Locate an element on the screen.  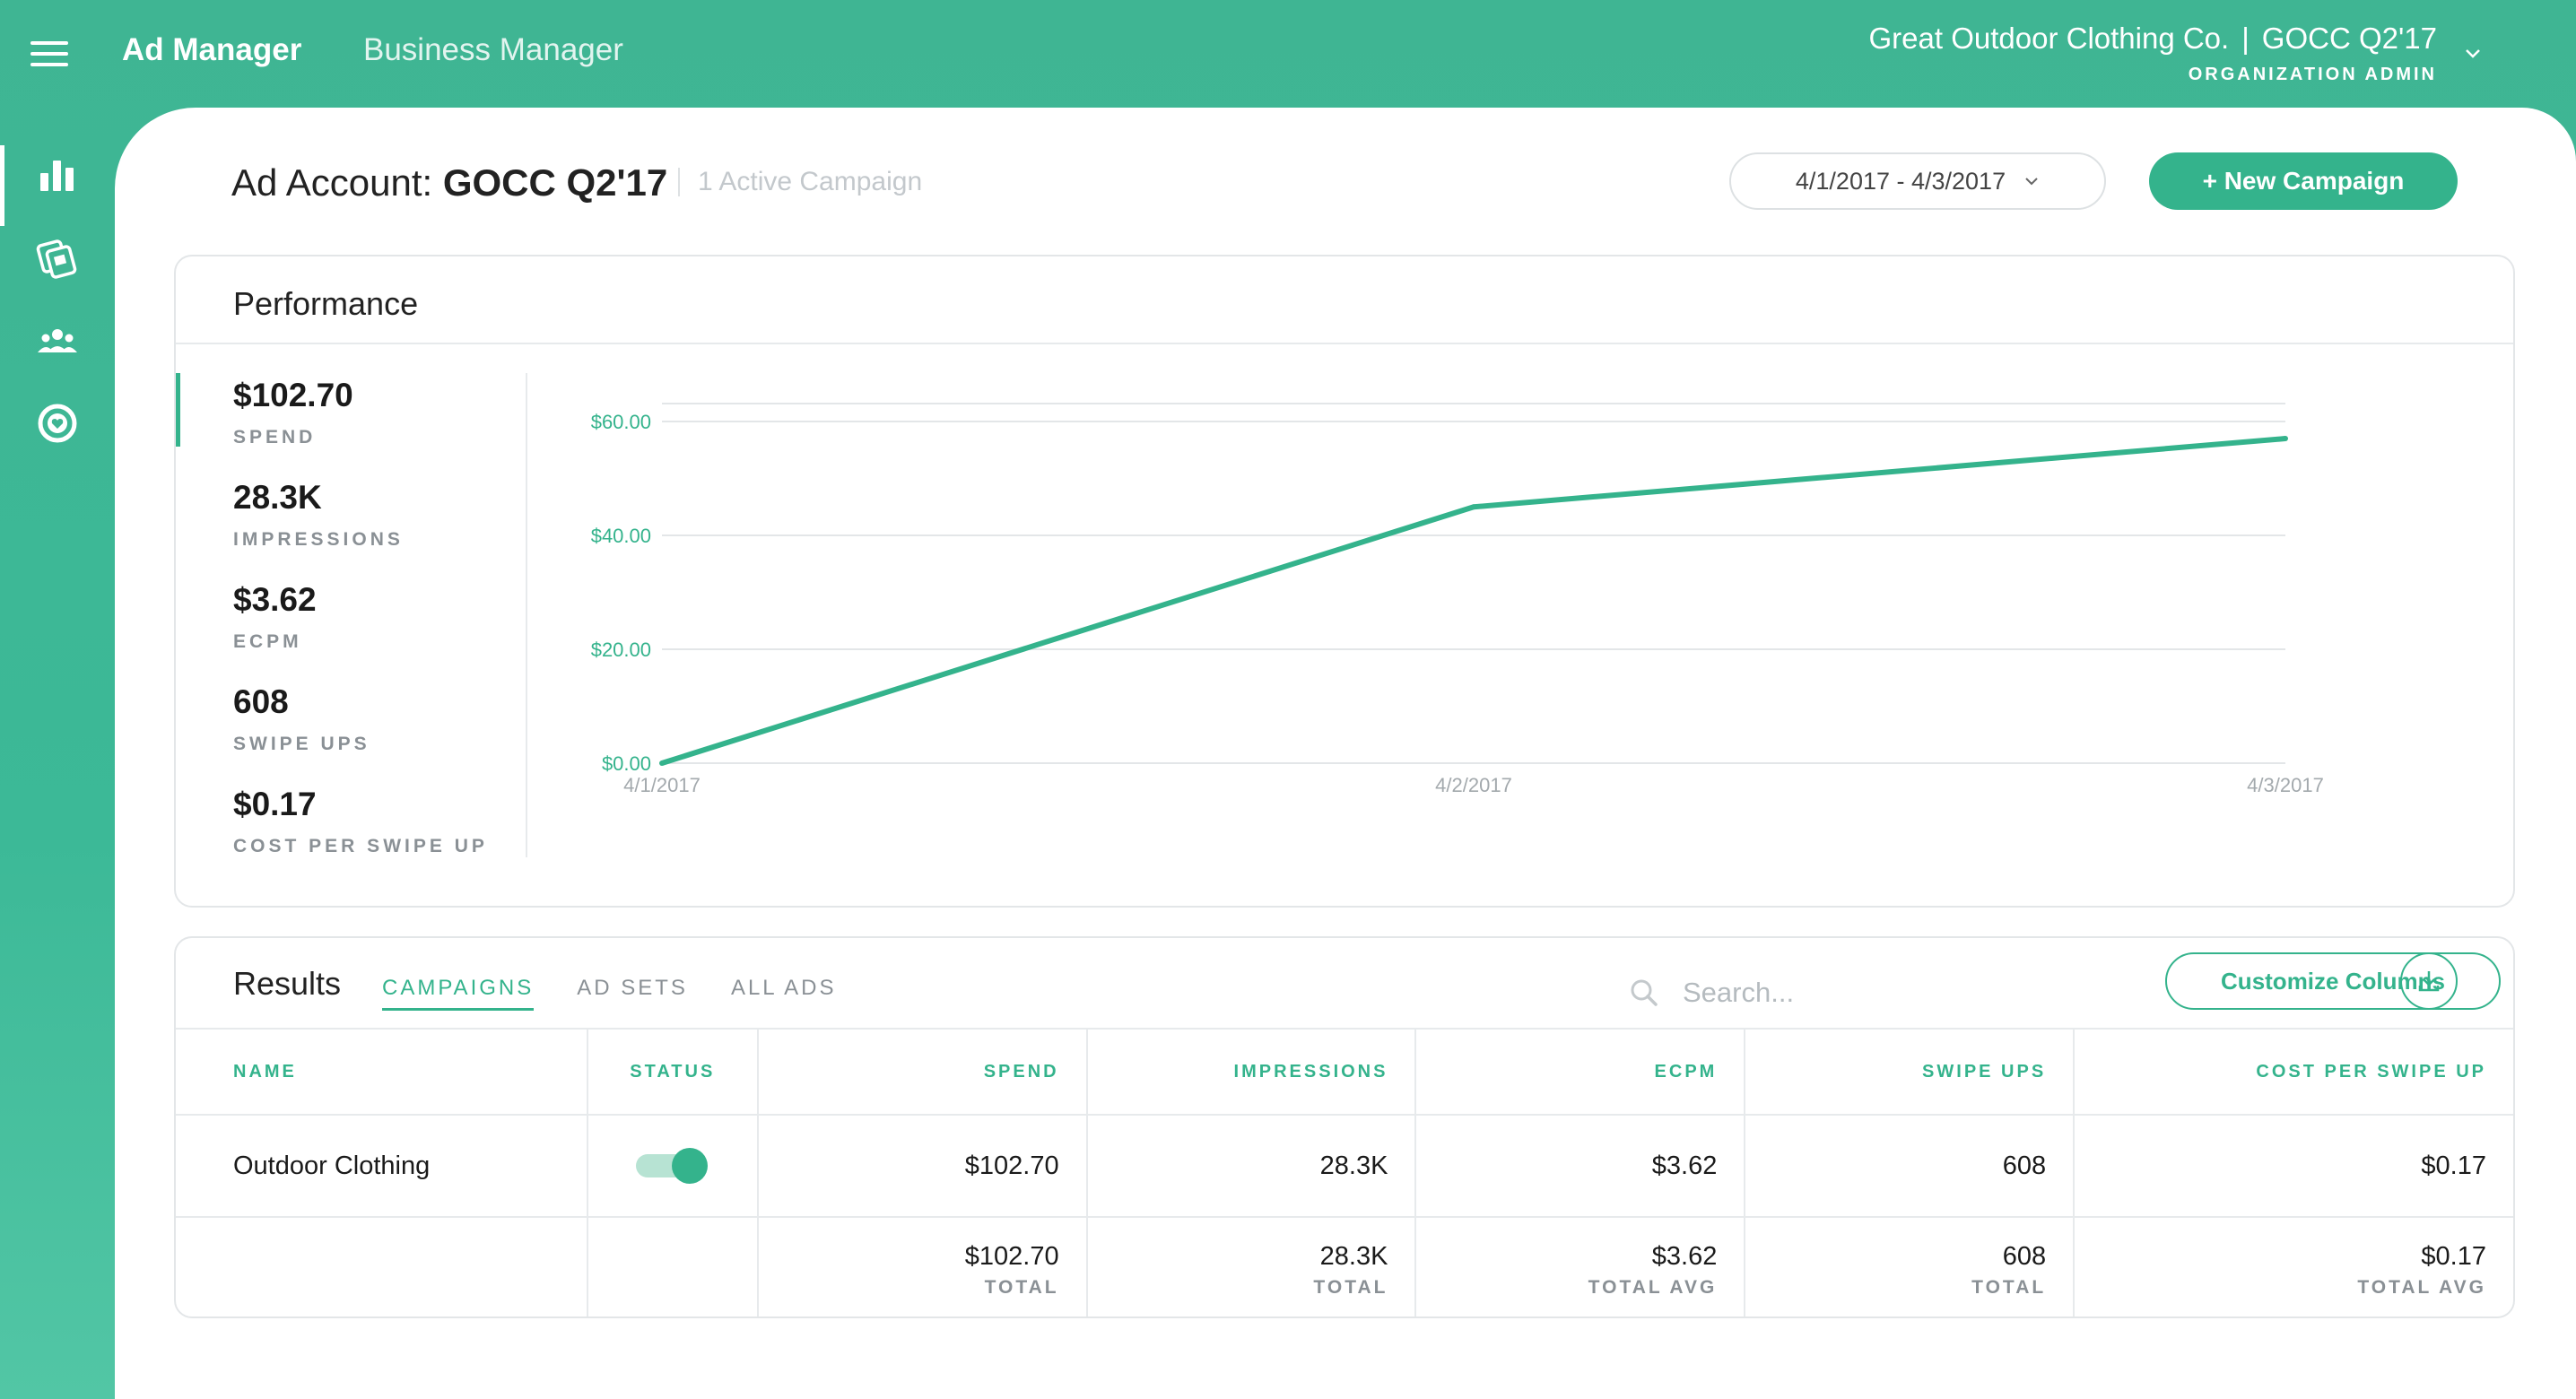
total-cost-per-swipe-up: $0.17 TOTAL AVG is located at coordinates (2294, 1267).